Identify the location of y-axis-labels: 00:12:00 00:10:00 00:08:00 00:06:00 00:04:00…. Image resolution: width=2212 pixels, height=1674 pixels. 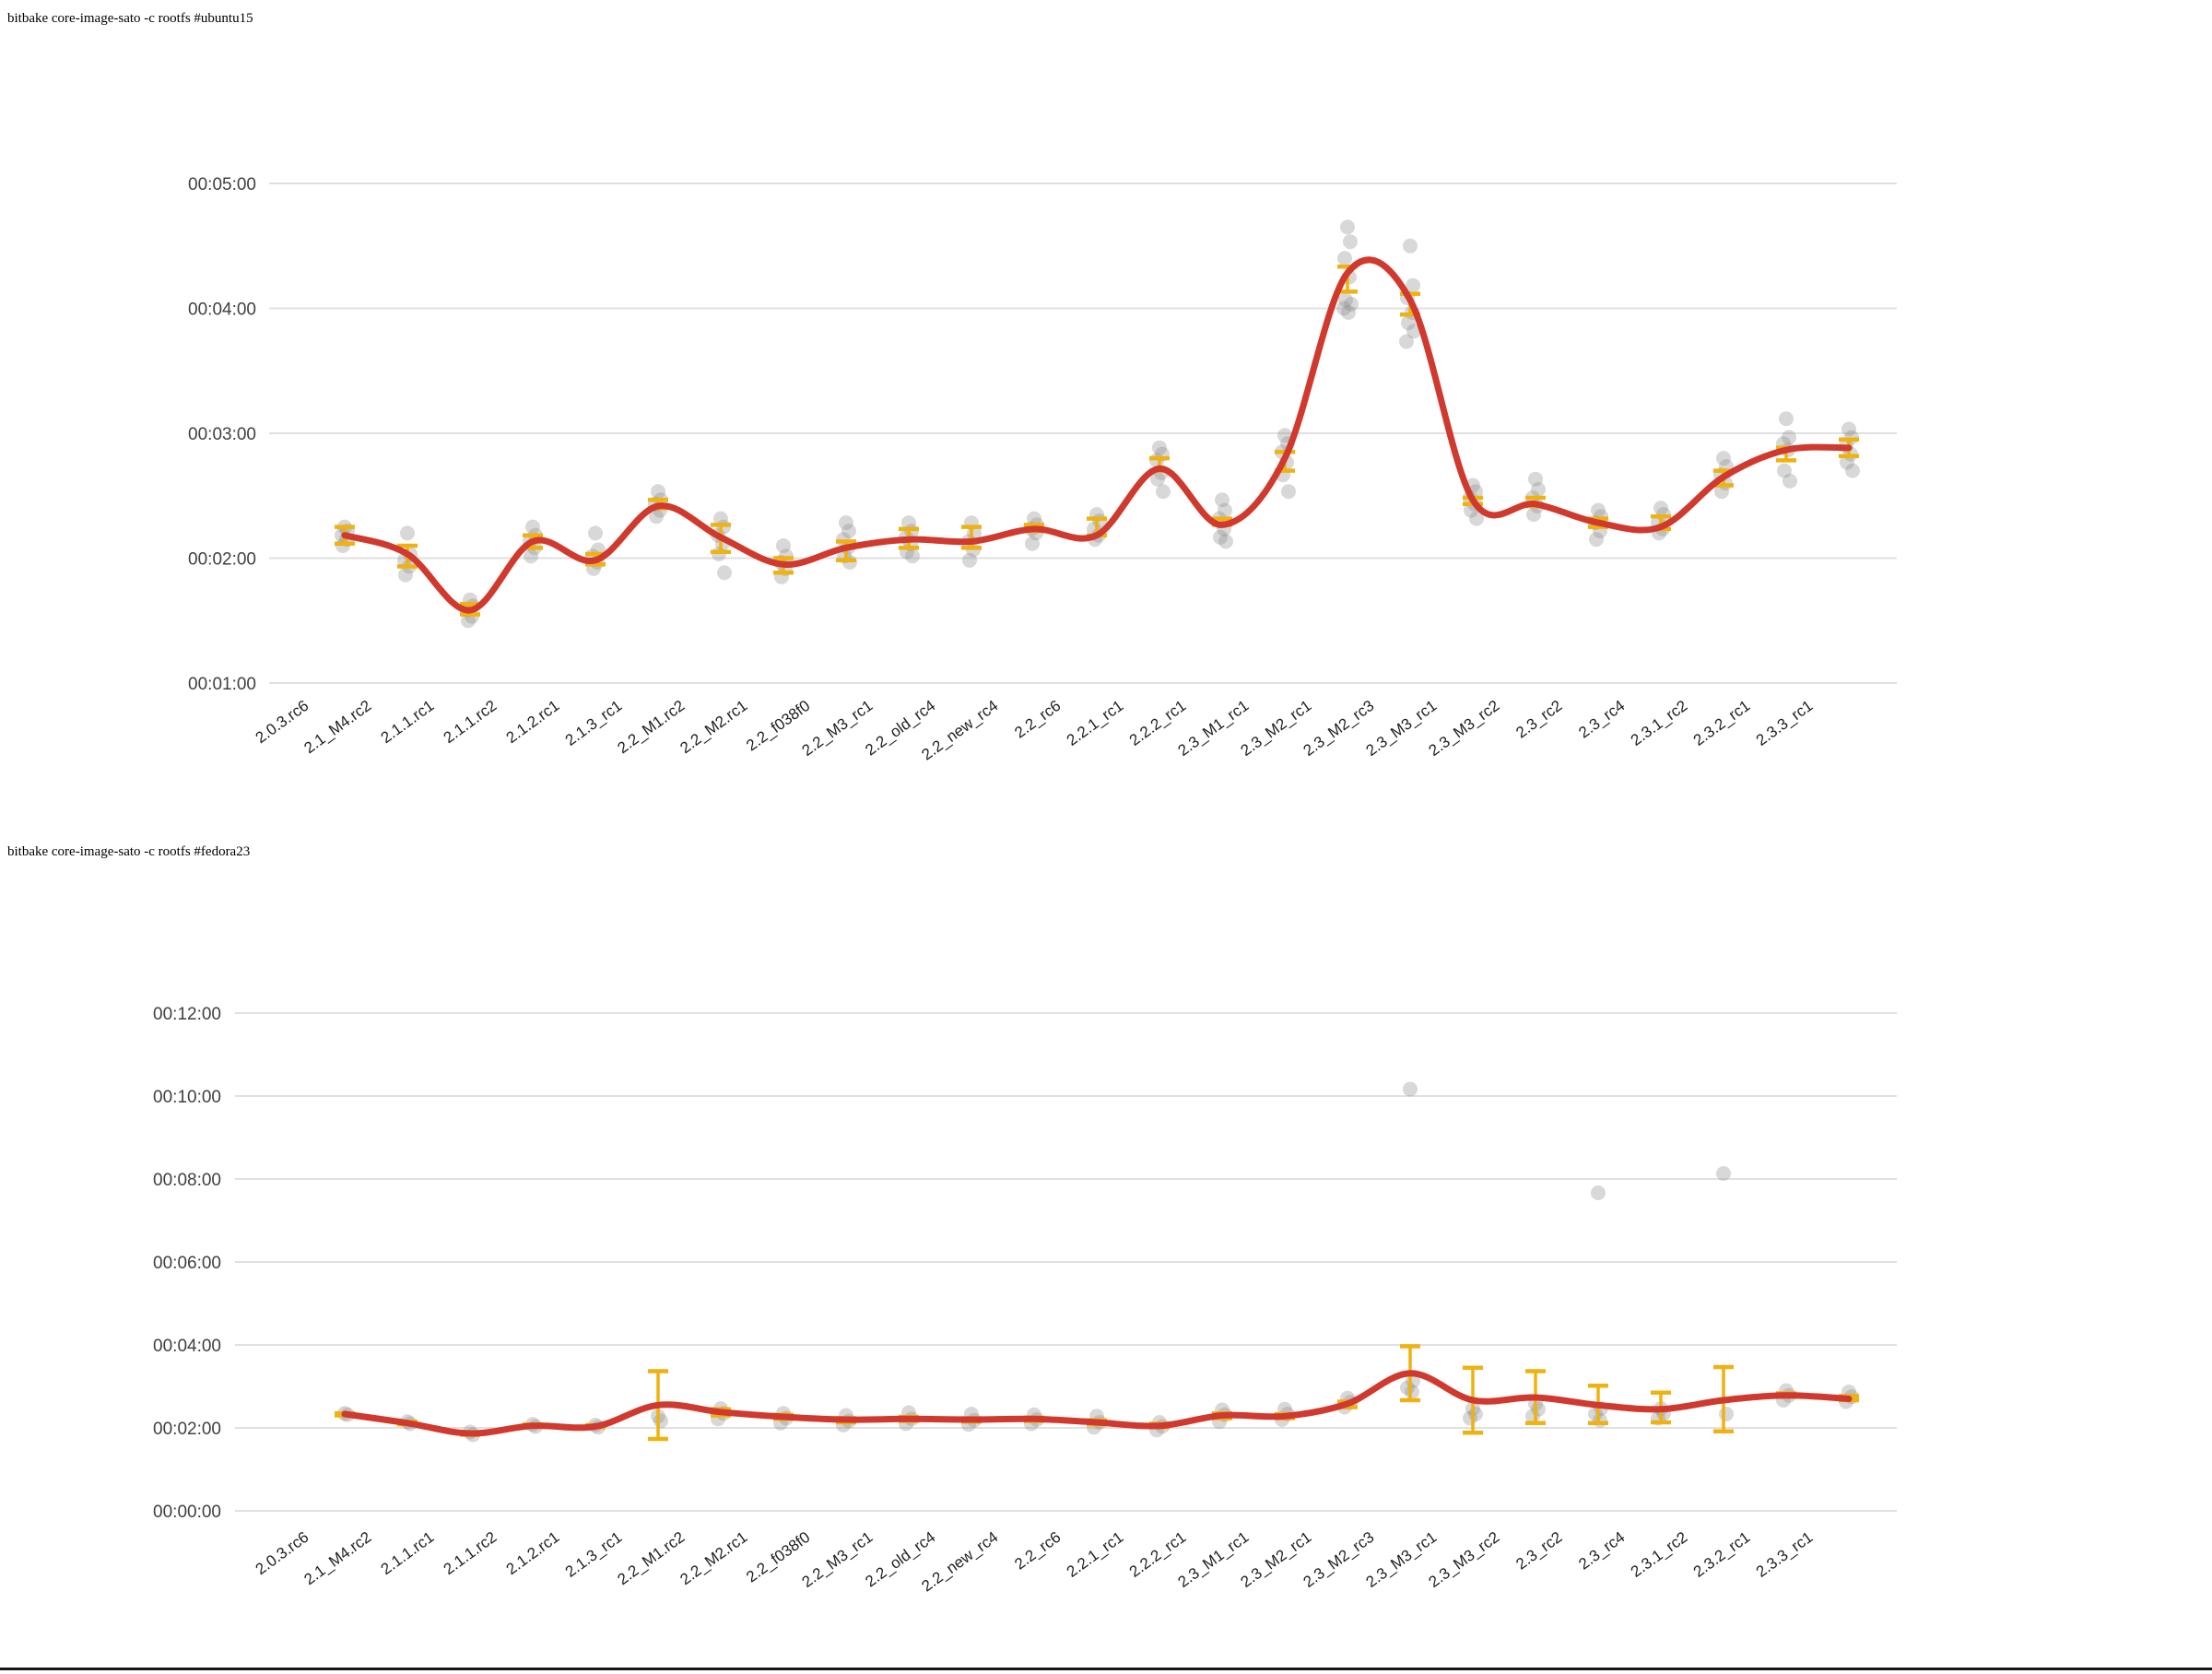
(187, 1264).